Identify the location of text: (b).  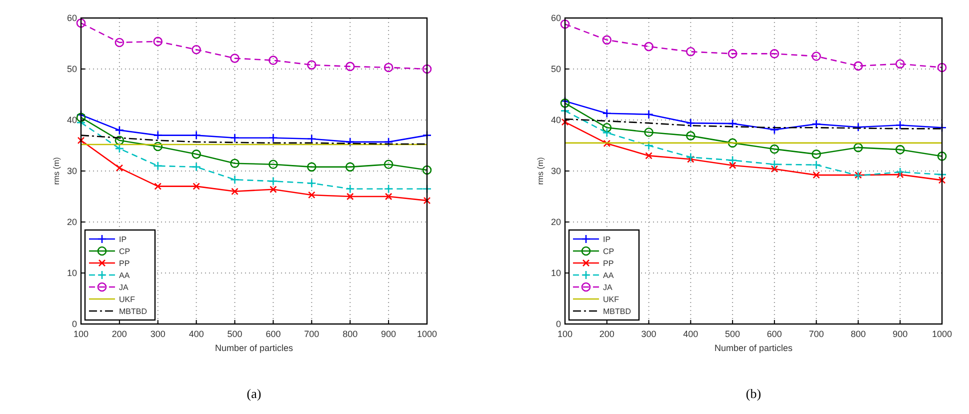
(754, 393).